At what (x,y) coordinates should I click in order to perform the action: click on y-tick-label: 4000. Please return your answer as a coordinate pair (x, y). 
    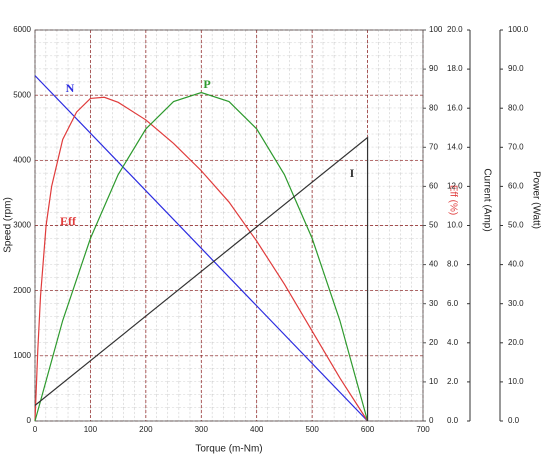
    Looking at the image, I should click on (22, 159).